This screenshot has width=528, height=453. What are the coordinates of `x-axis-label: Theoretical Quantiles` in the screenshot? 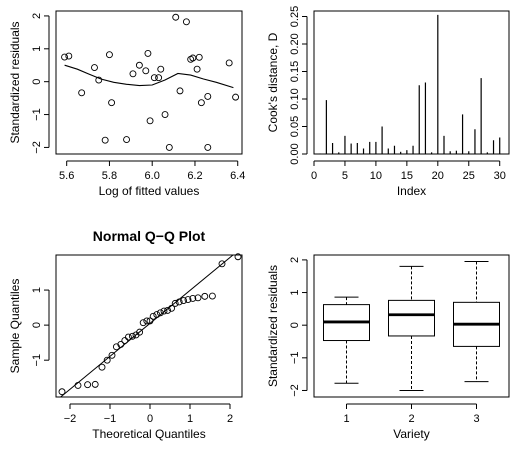 It's located at (148, 434).